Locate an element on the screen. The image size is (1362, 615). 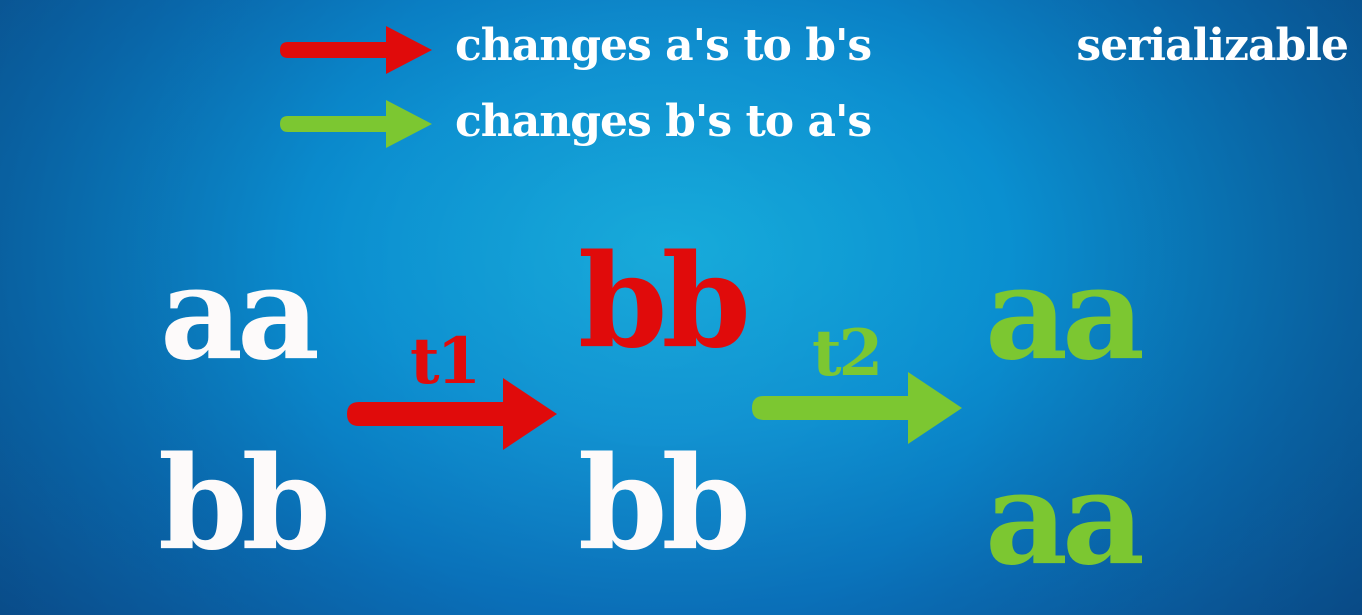
legend-green-label: changes b's to a's is located at coordinates (663, 121).